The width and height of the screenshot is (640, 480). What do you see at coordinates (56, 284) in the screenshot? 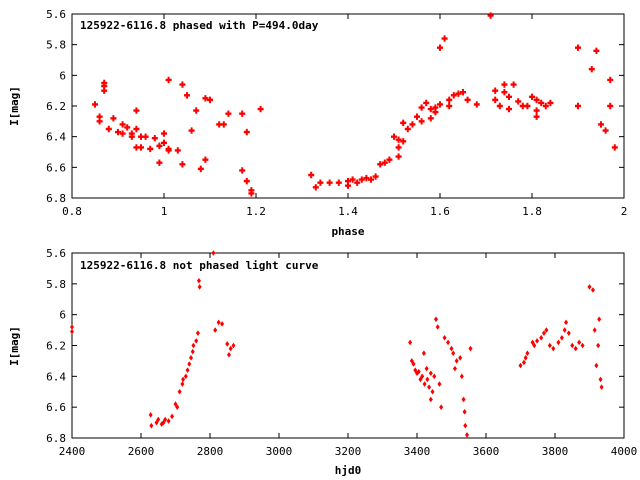
I see `y-tick-label: 5.8` at bounding box center [56, 284].